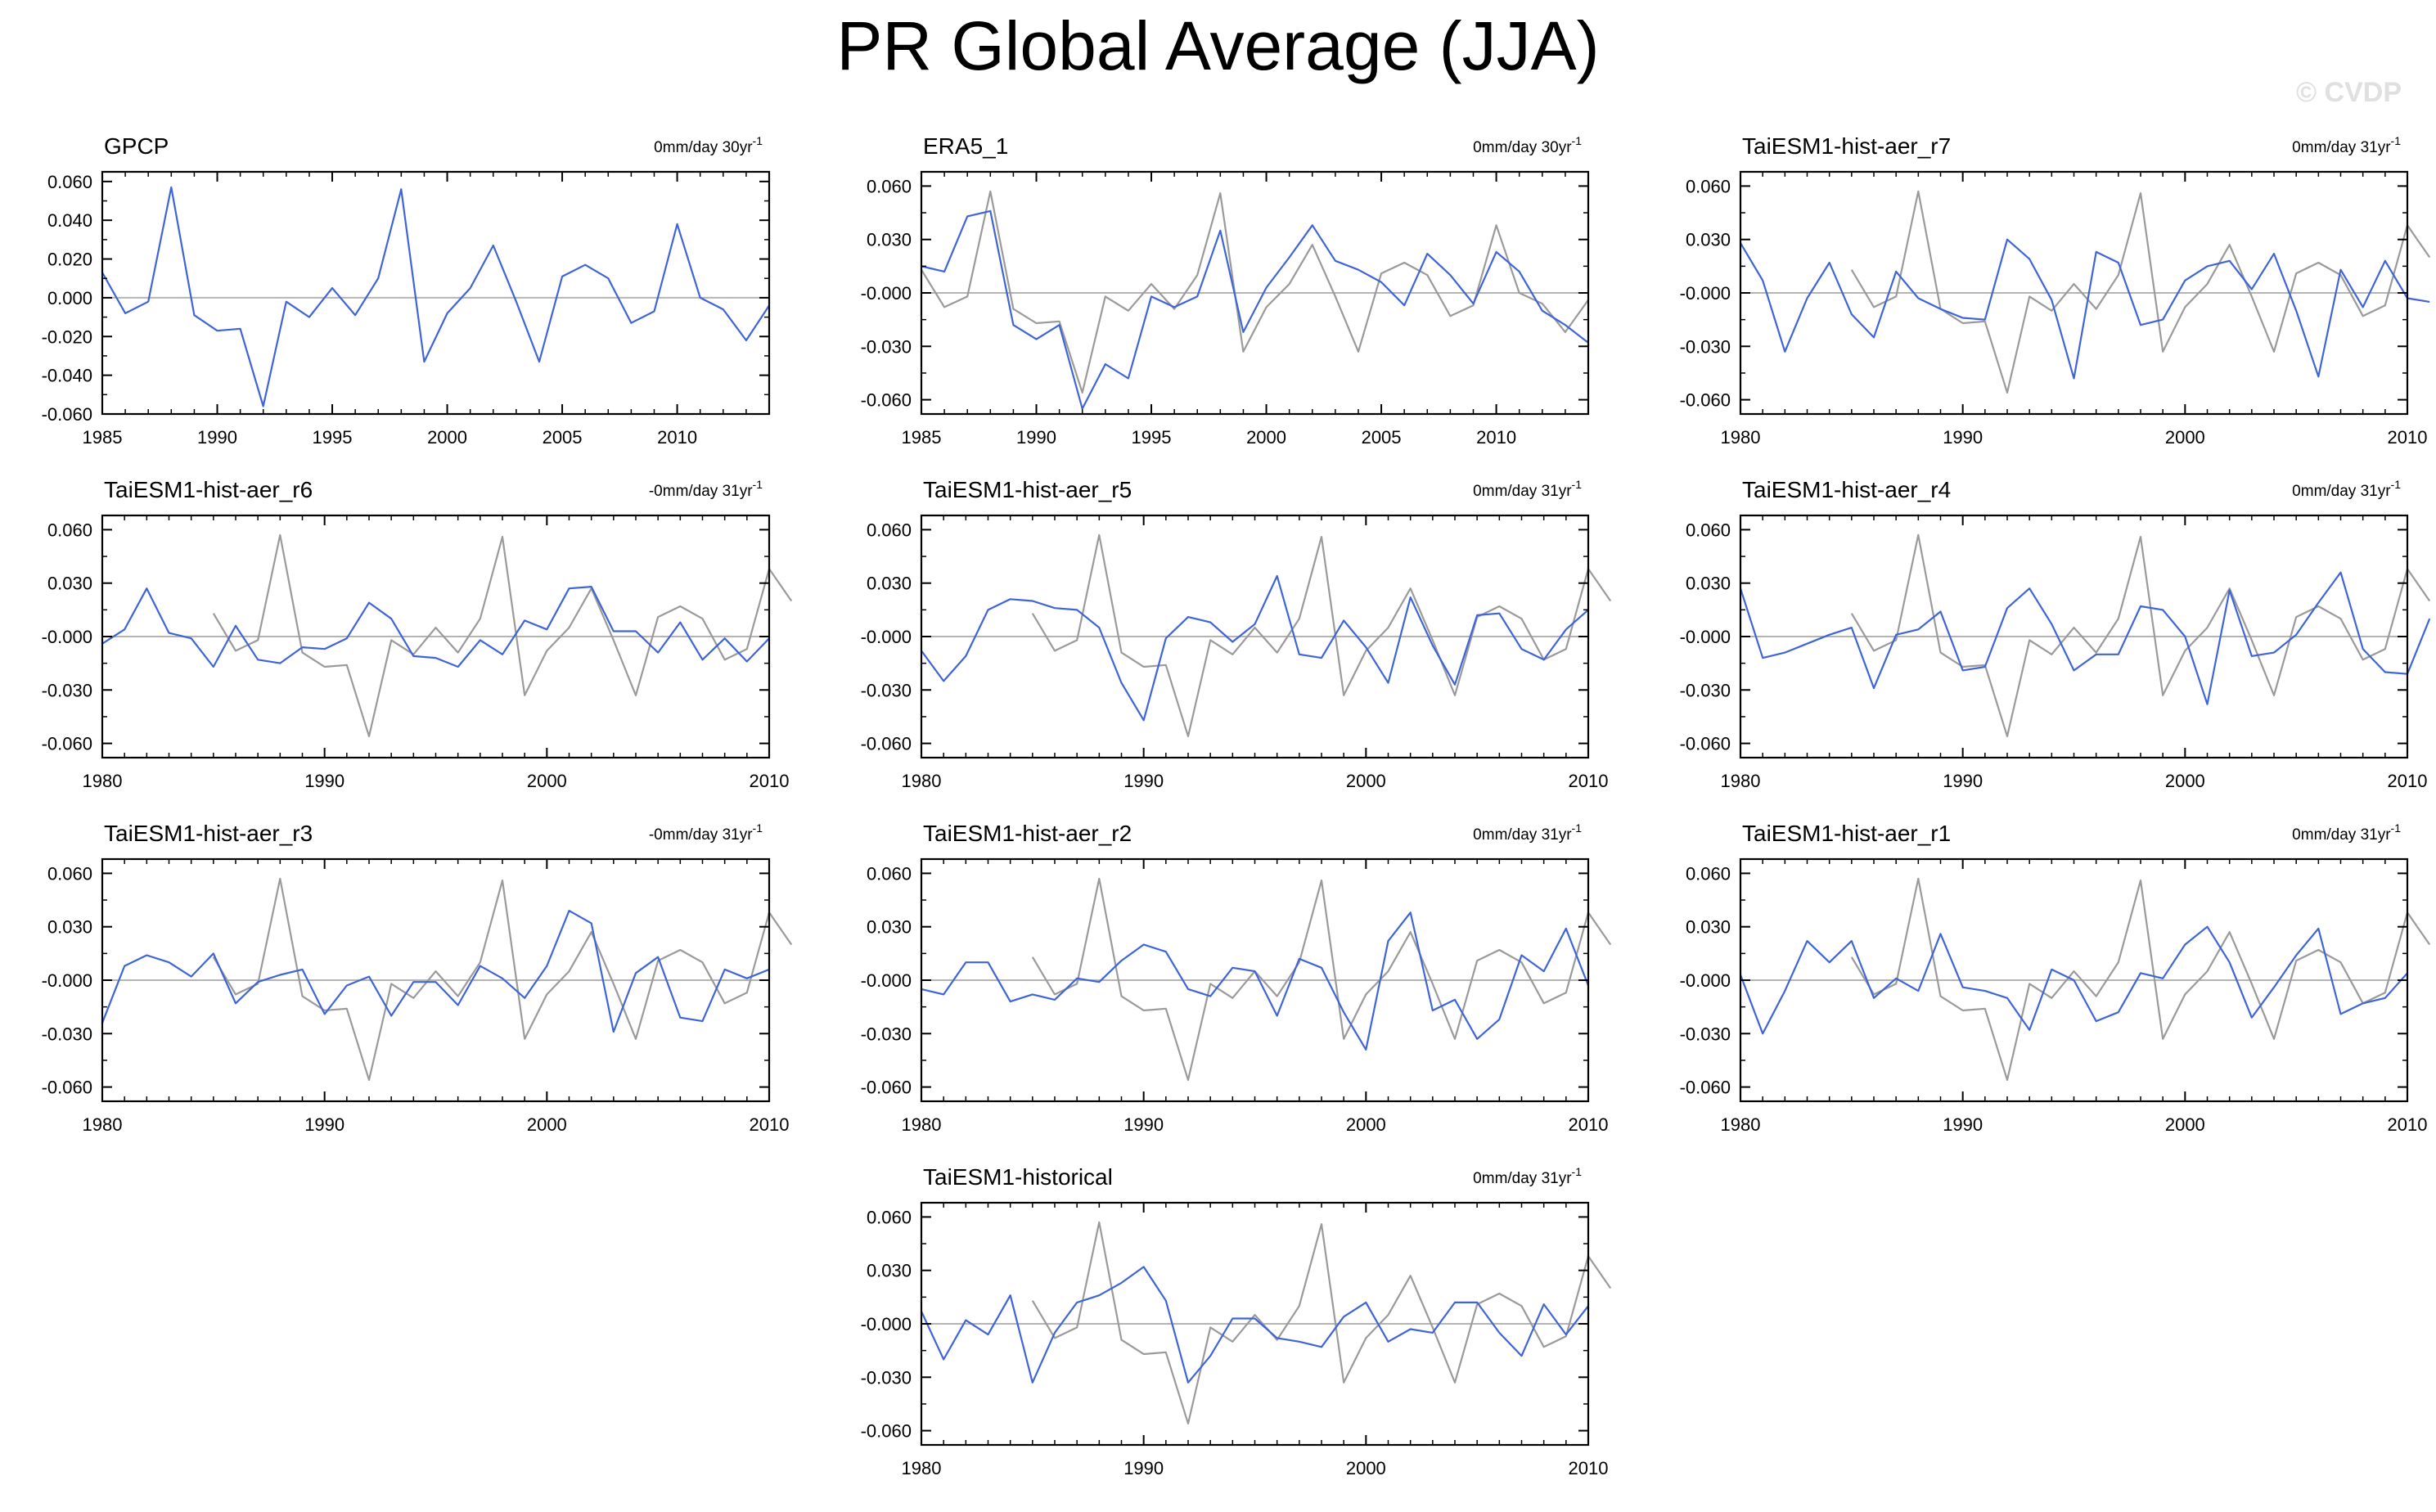 This screenshot has width=2436, height=1512. What do you see at coordinates (2349, 93) in the screenshot?
I see `cvdp-watermark: © CVDP` at bounding box center [2349, 93].